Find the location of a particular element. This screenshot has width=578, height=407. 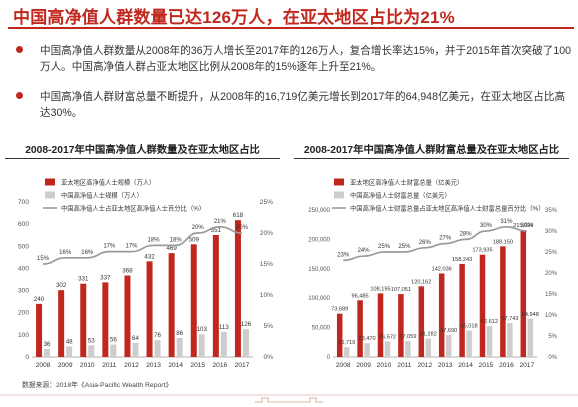

percent-label: 15% is located at coordinates (43, 259).